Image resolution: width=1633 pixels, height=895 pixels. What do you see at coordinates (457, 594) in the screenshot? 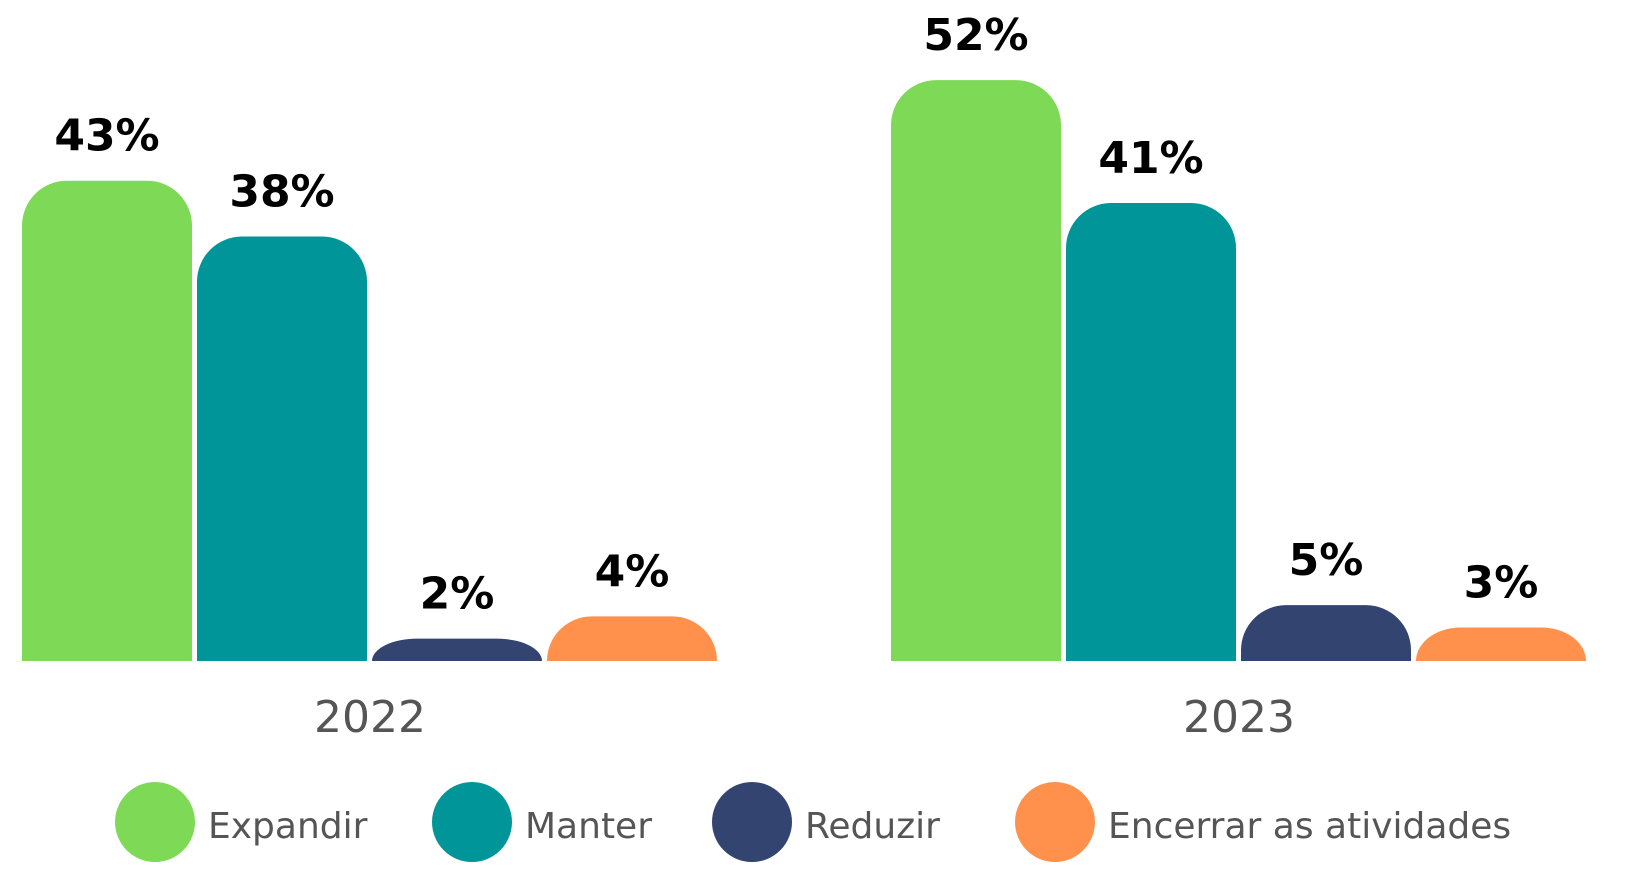
I see `value-label: 2%` at bounding box center [457, 594].